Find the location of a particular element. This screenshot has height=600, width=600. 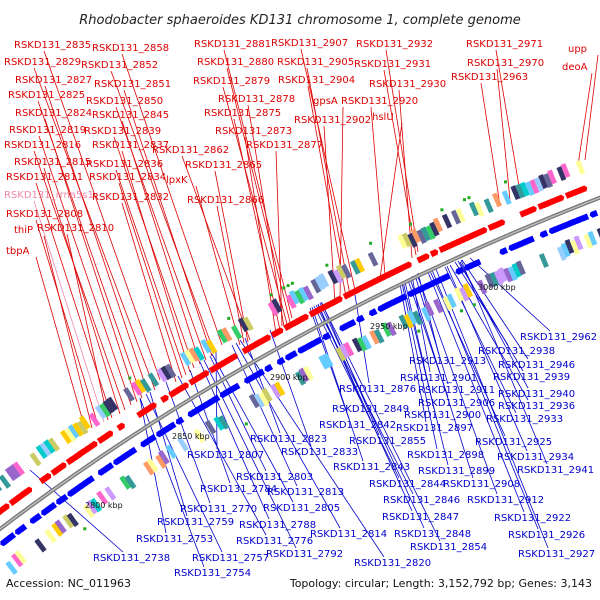

gene-label: RSKD131_2880 is located at coordinates (235, 62).